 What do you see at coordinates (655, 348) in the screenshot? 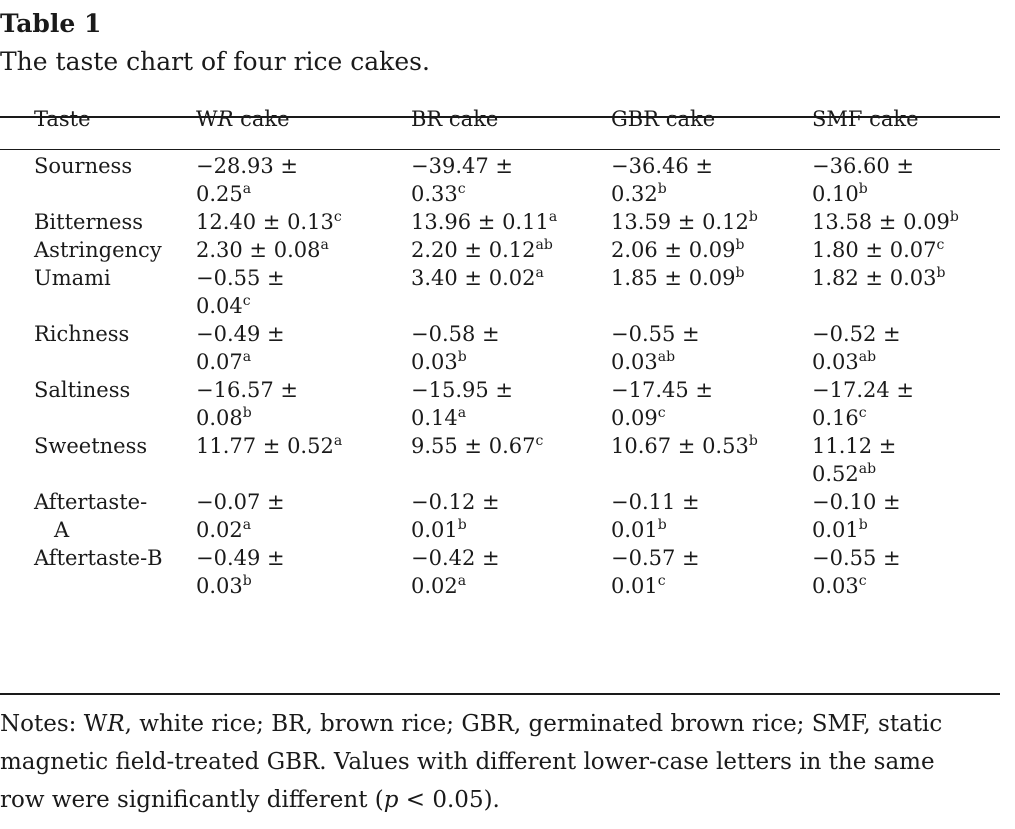
I see `value-cell: −0.55 ±0.03ab` at bounding box center [655, 348].